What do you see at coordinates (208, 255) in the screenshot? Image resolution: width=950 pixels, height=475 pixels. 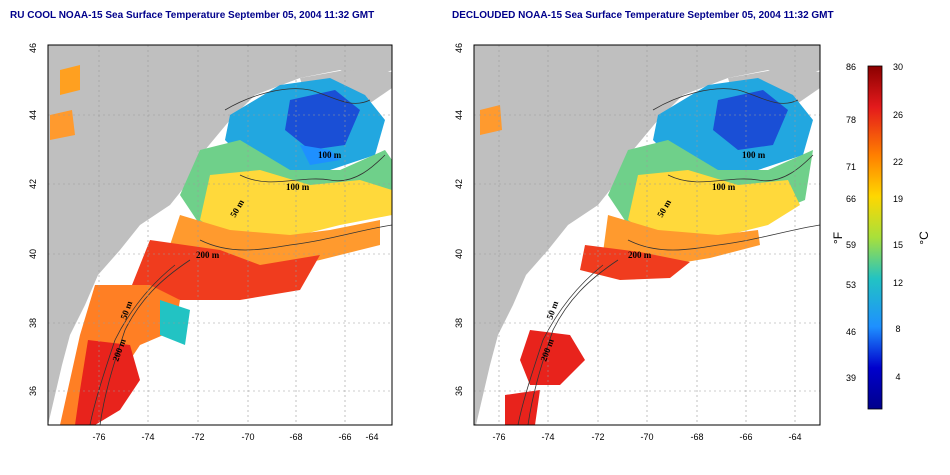 I see `left-contour-label: 200 m` at bounding box center [208, 255].